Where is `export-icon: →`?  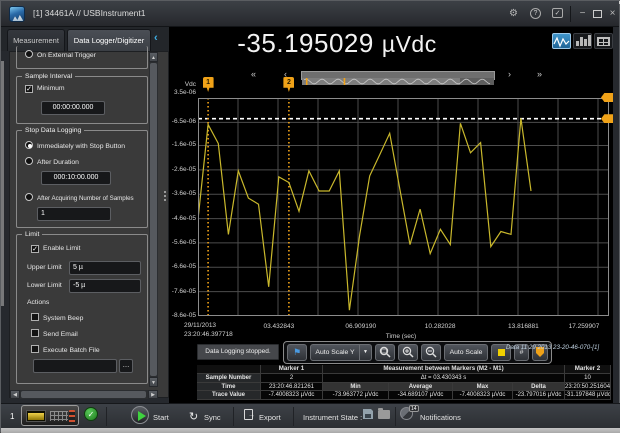
export-icon: → is located at coordinates (249, 414).